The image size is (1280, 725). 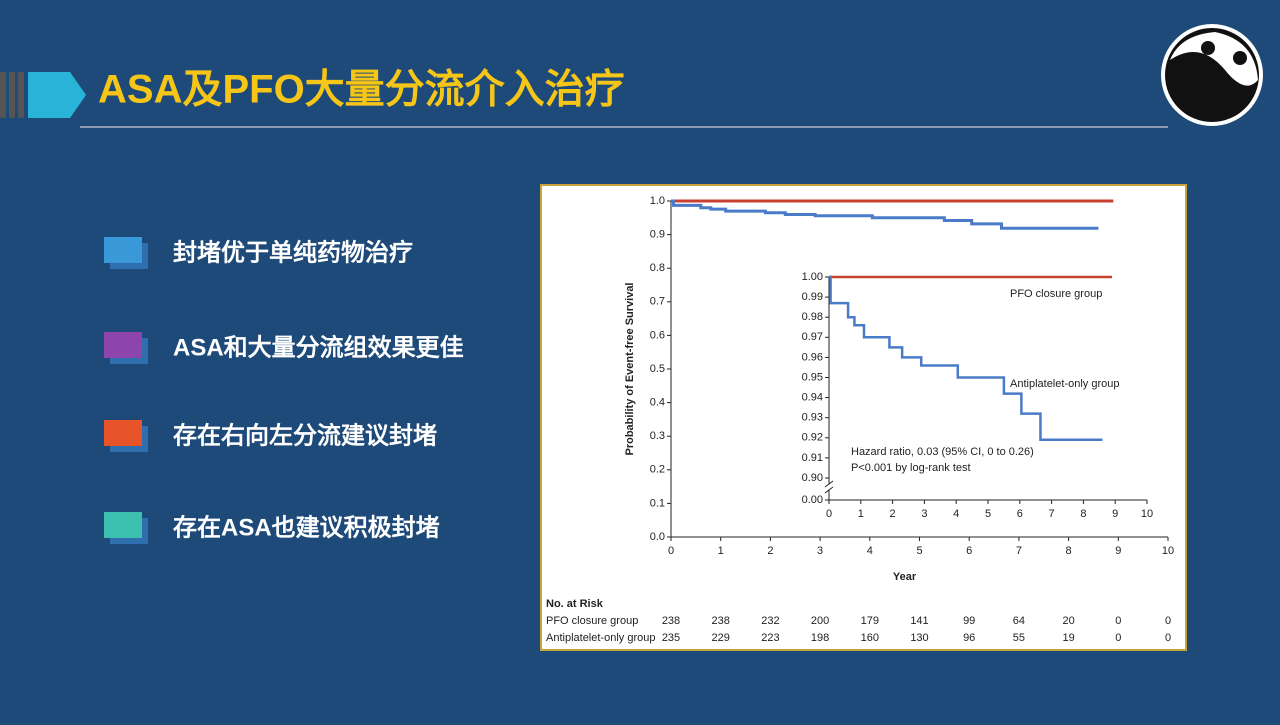 I want to click on y-tick-label: 0.7, so click(x=657, y=302).